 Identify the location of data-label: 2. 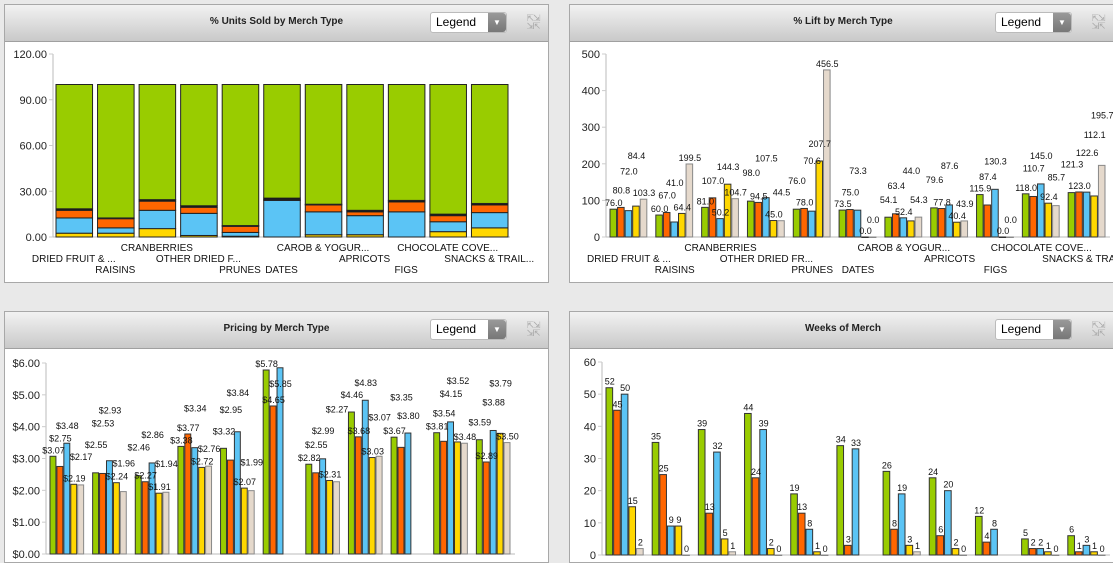
(955, 543).